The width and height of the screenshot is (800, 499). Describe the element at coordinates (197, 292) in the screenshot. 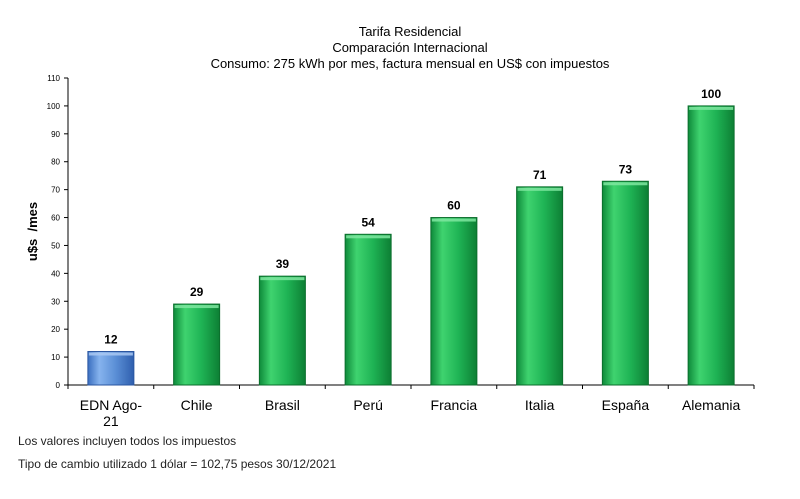

I see `data-label: 29` at that location.